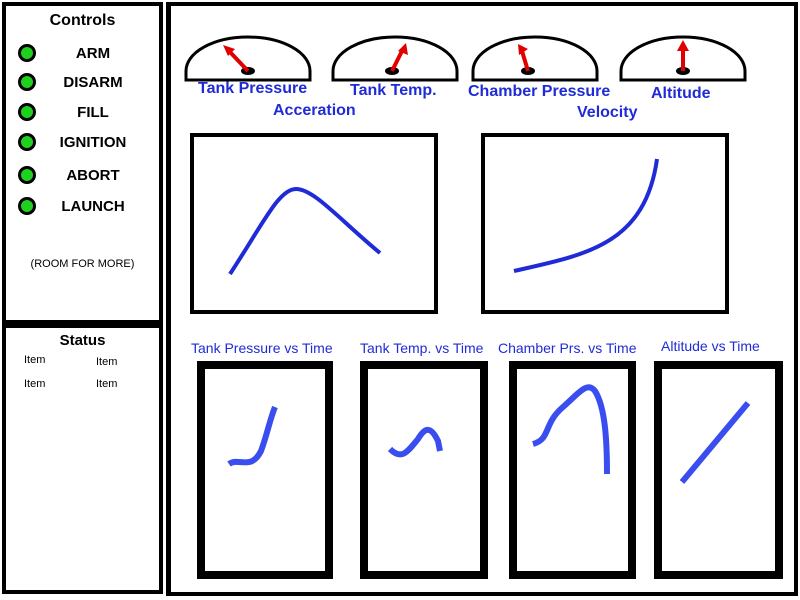  Describe the element at coordinates (681, 93) in the screenshot. I see `altitude-label: Altitude` at that location.